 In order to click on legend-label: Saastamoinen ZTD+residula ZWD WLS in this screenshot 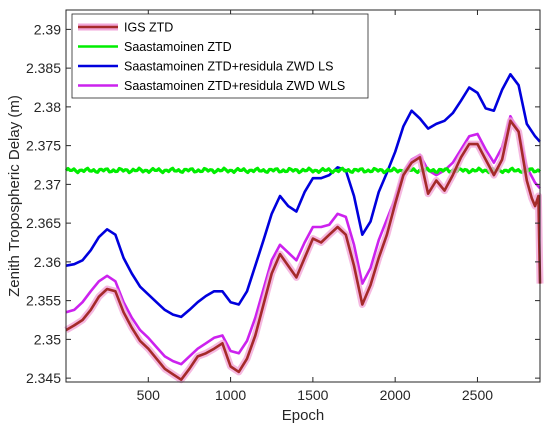, I will do `click(234, 86)`.